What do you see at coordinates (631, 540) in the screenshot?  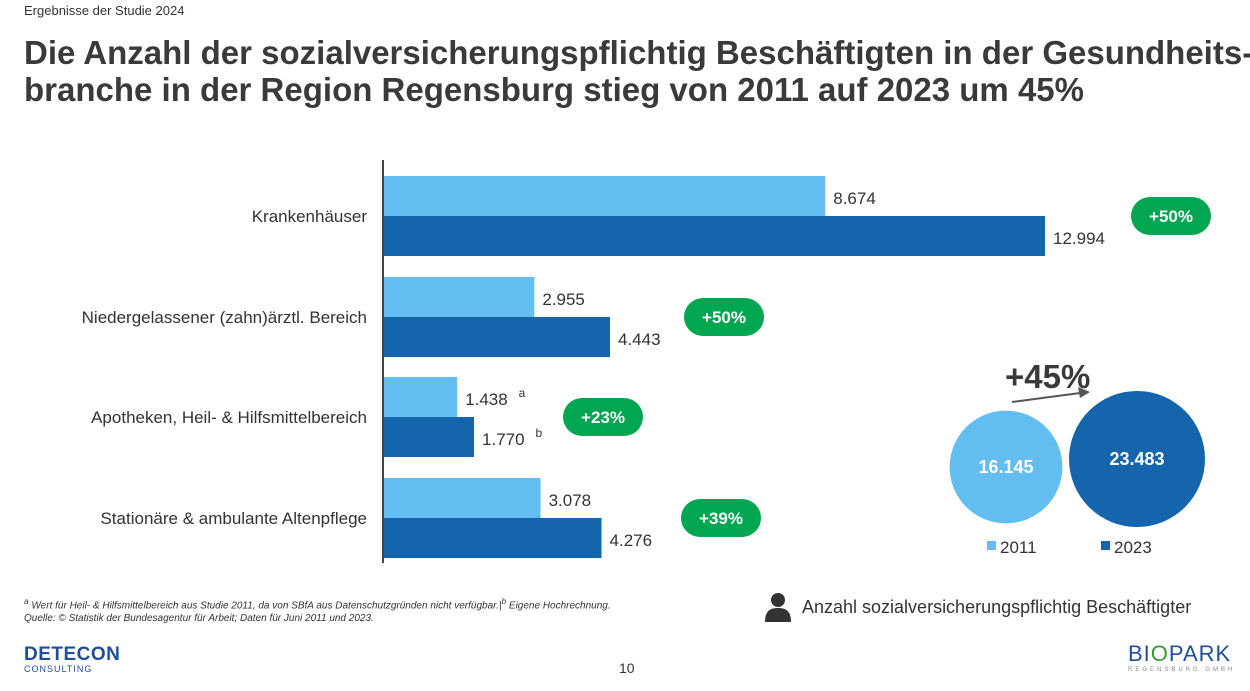 I see `value-label: 4.276` at bounding box center [631, 540].